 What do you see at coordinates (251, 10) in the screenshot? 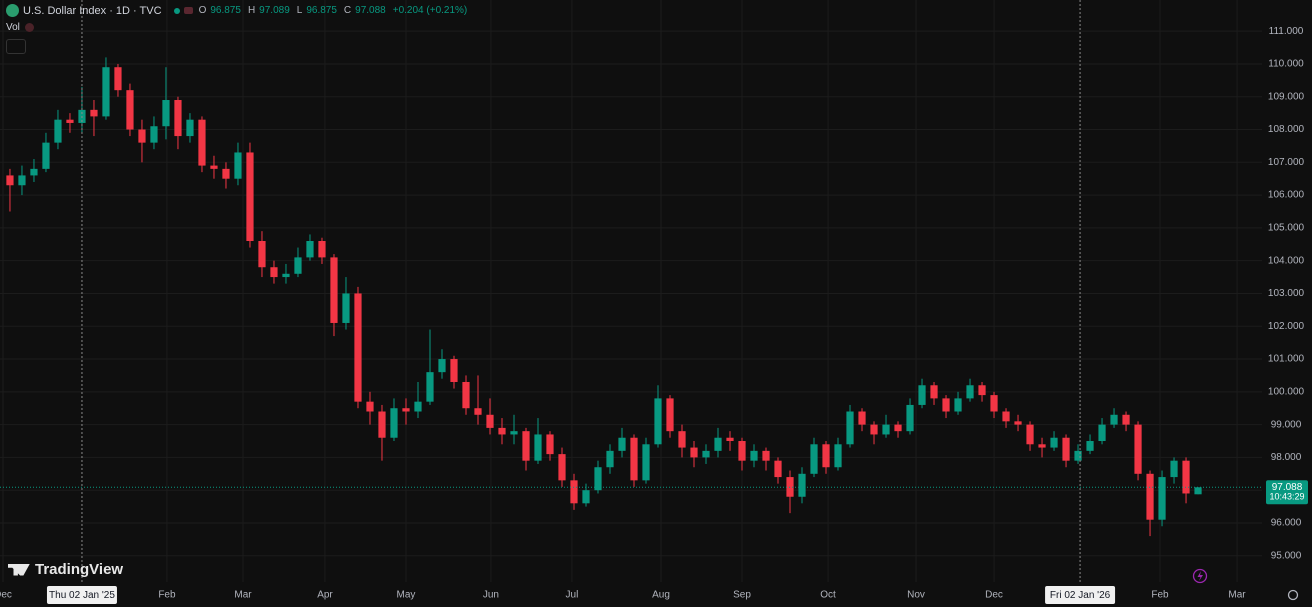
I see `high-key: H` at bounding box center [251, 10].